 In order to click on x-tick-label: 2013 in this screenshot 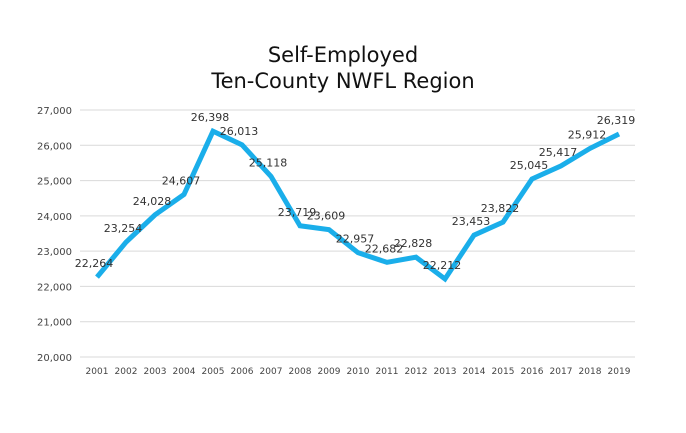, I will do `click(445, 372)`.